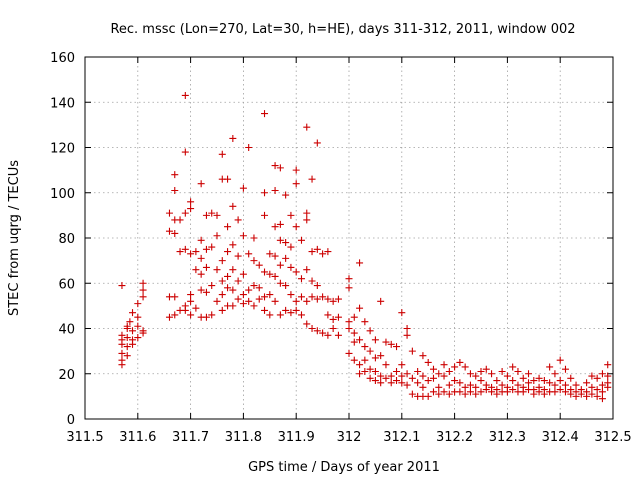 The image size is (640, 485). What do you see at coordinates (190, 437) in the screenshot?
I see `x-tick-label: 311.7` at bounding box center [190, 437].